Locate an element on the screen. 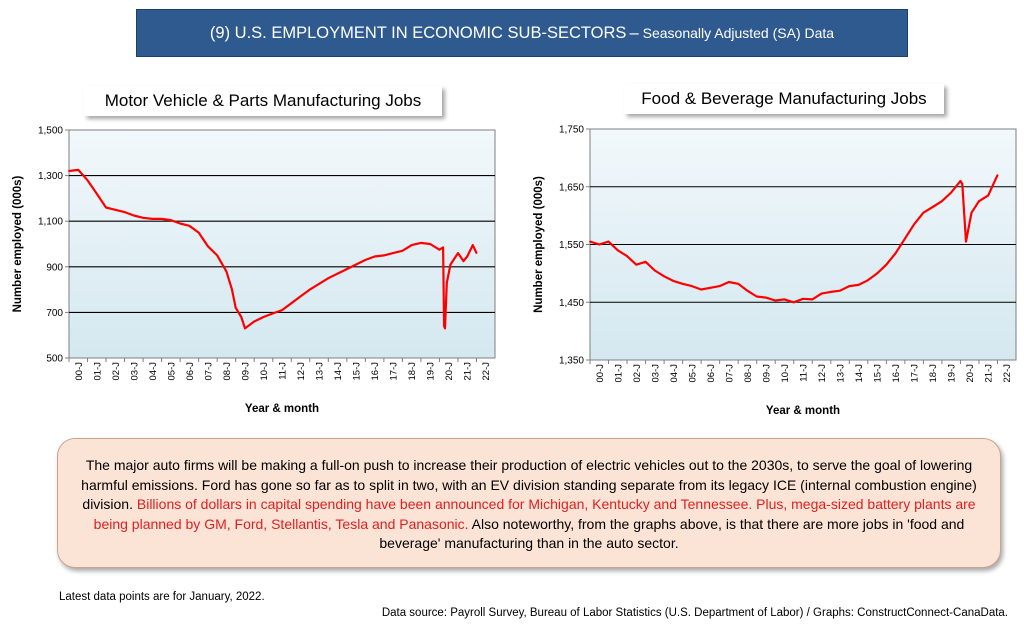 The width and height of the screenshot is (1024, 626). title-dash: – is located at coordinates (634, 32).